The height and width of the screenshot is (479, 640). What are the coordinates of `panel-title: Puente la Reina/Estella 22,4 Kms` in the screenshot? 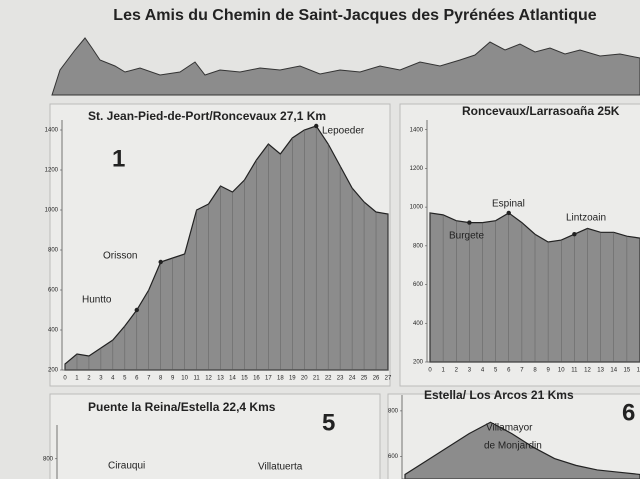 It's located at (182, 407).